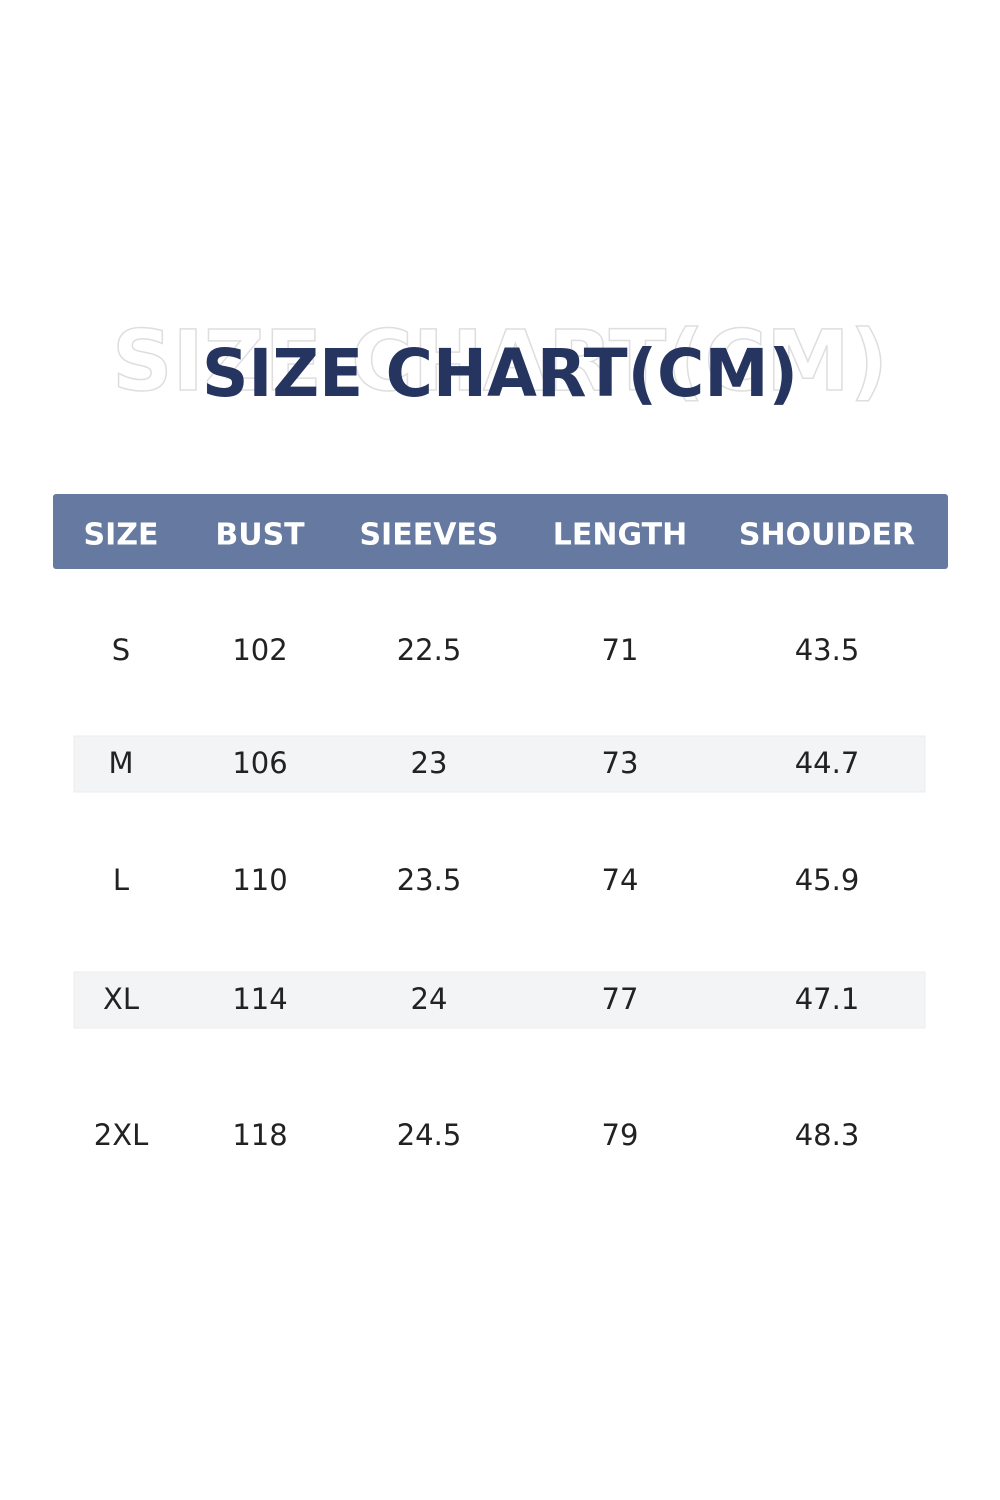 The width and height of the screenshot is (1000, 1500). I want to click on cell: 71, so click(620, 650).